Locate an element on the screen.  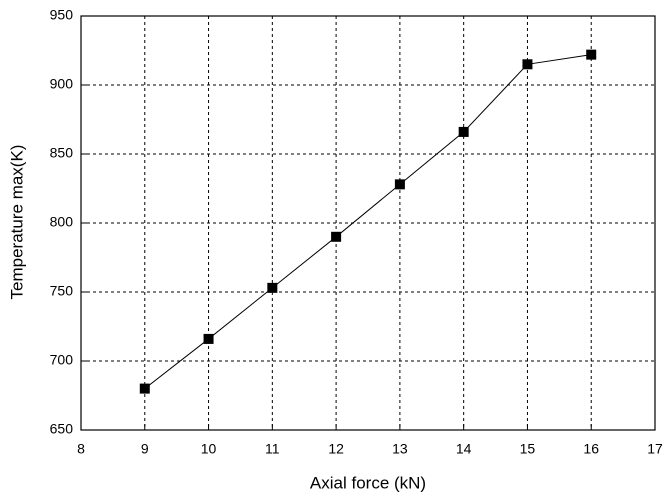
y-tick-label: 650 is located at coordinates (62, 429).